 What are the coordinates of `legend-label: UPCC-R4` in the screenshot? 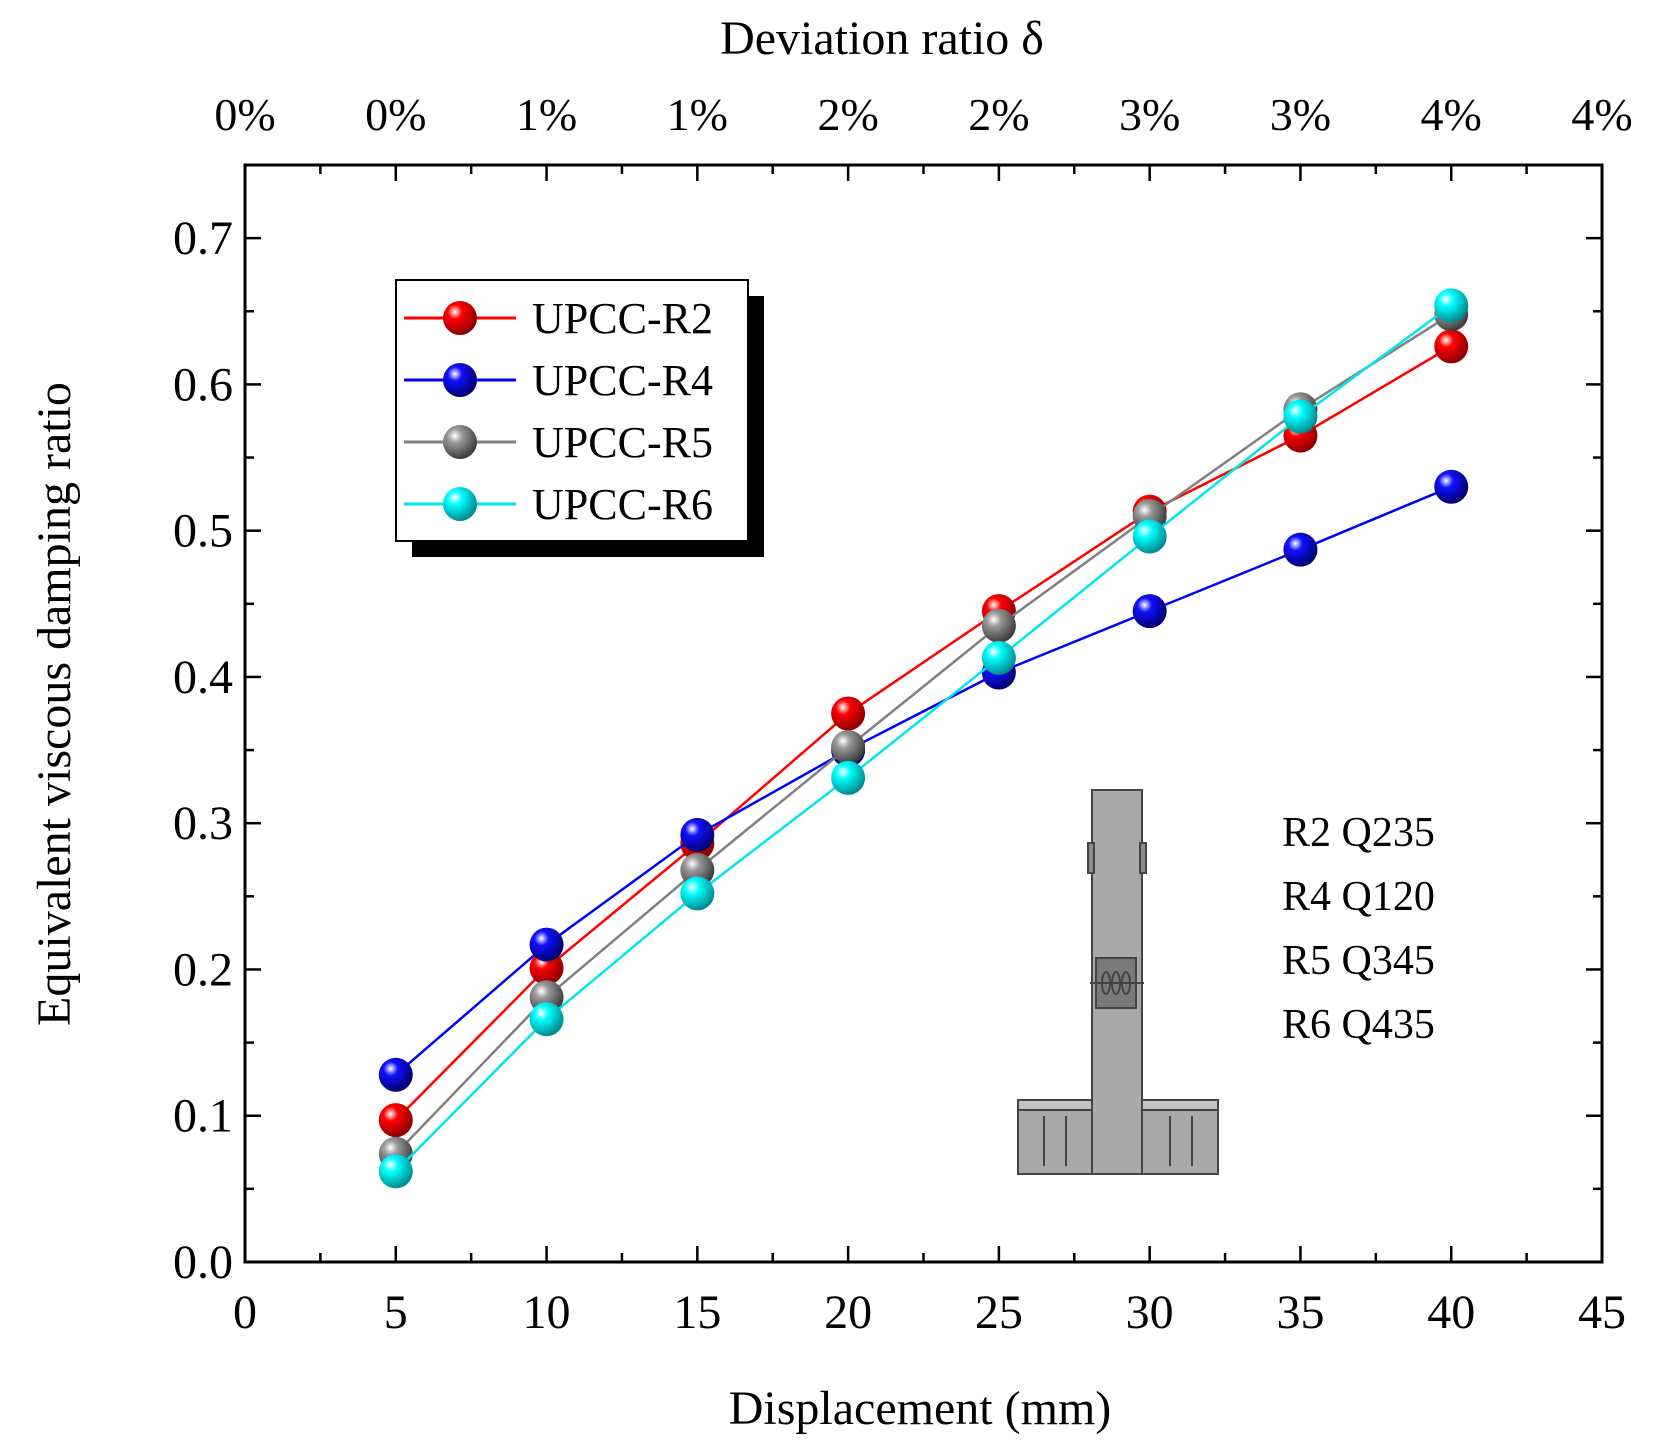 It's located at (622, 380).